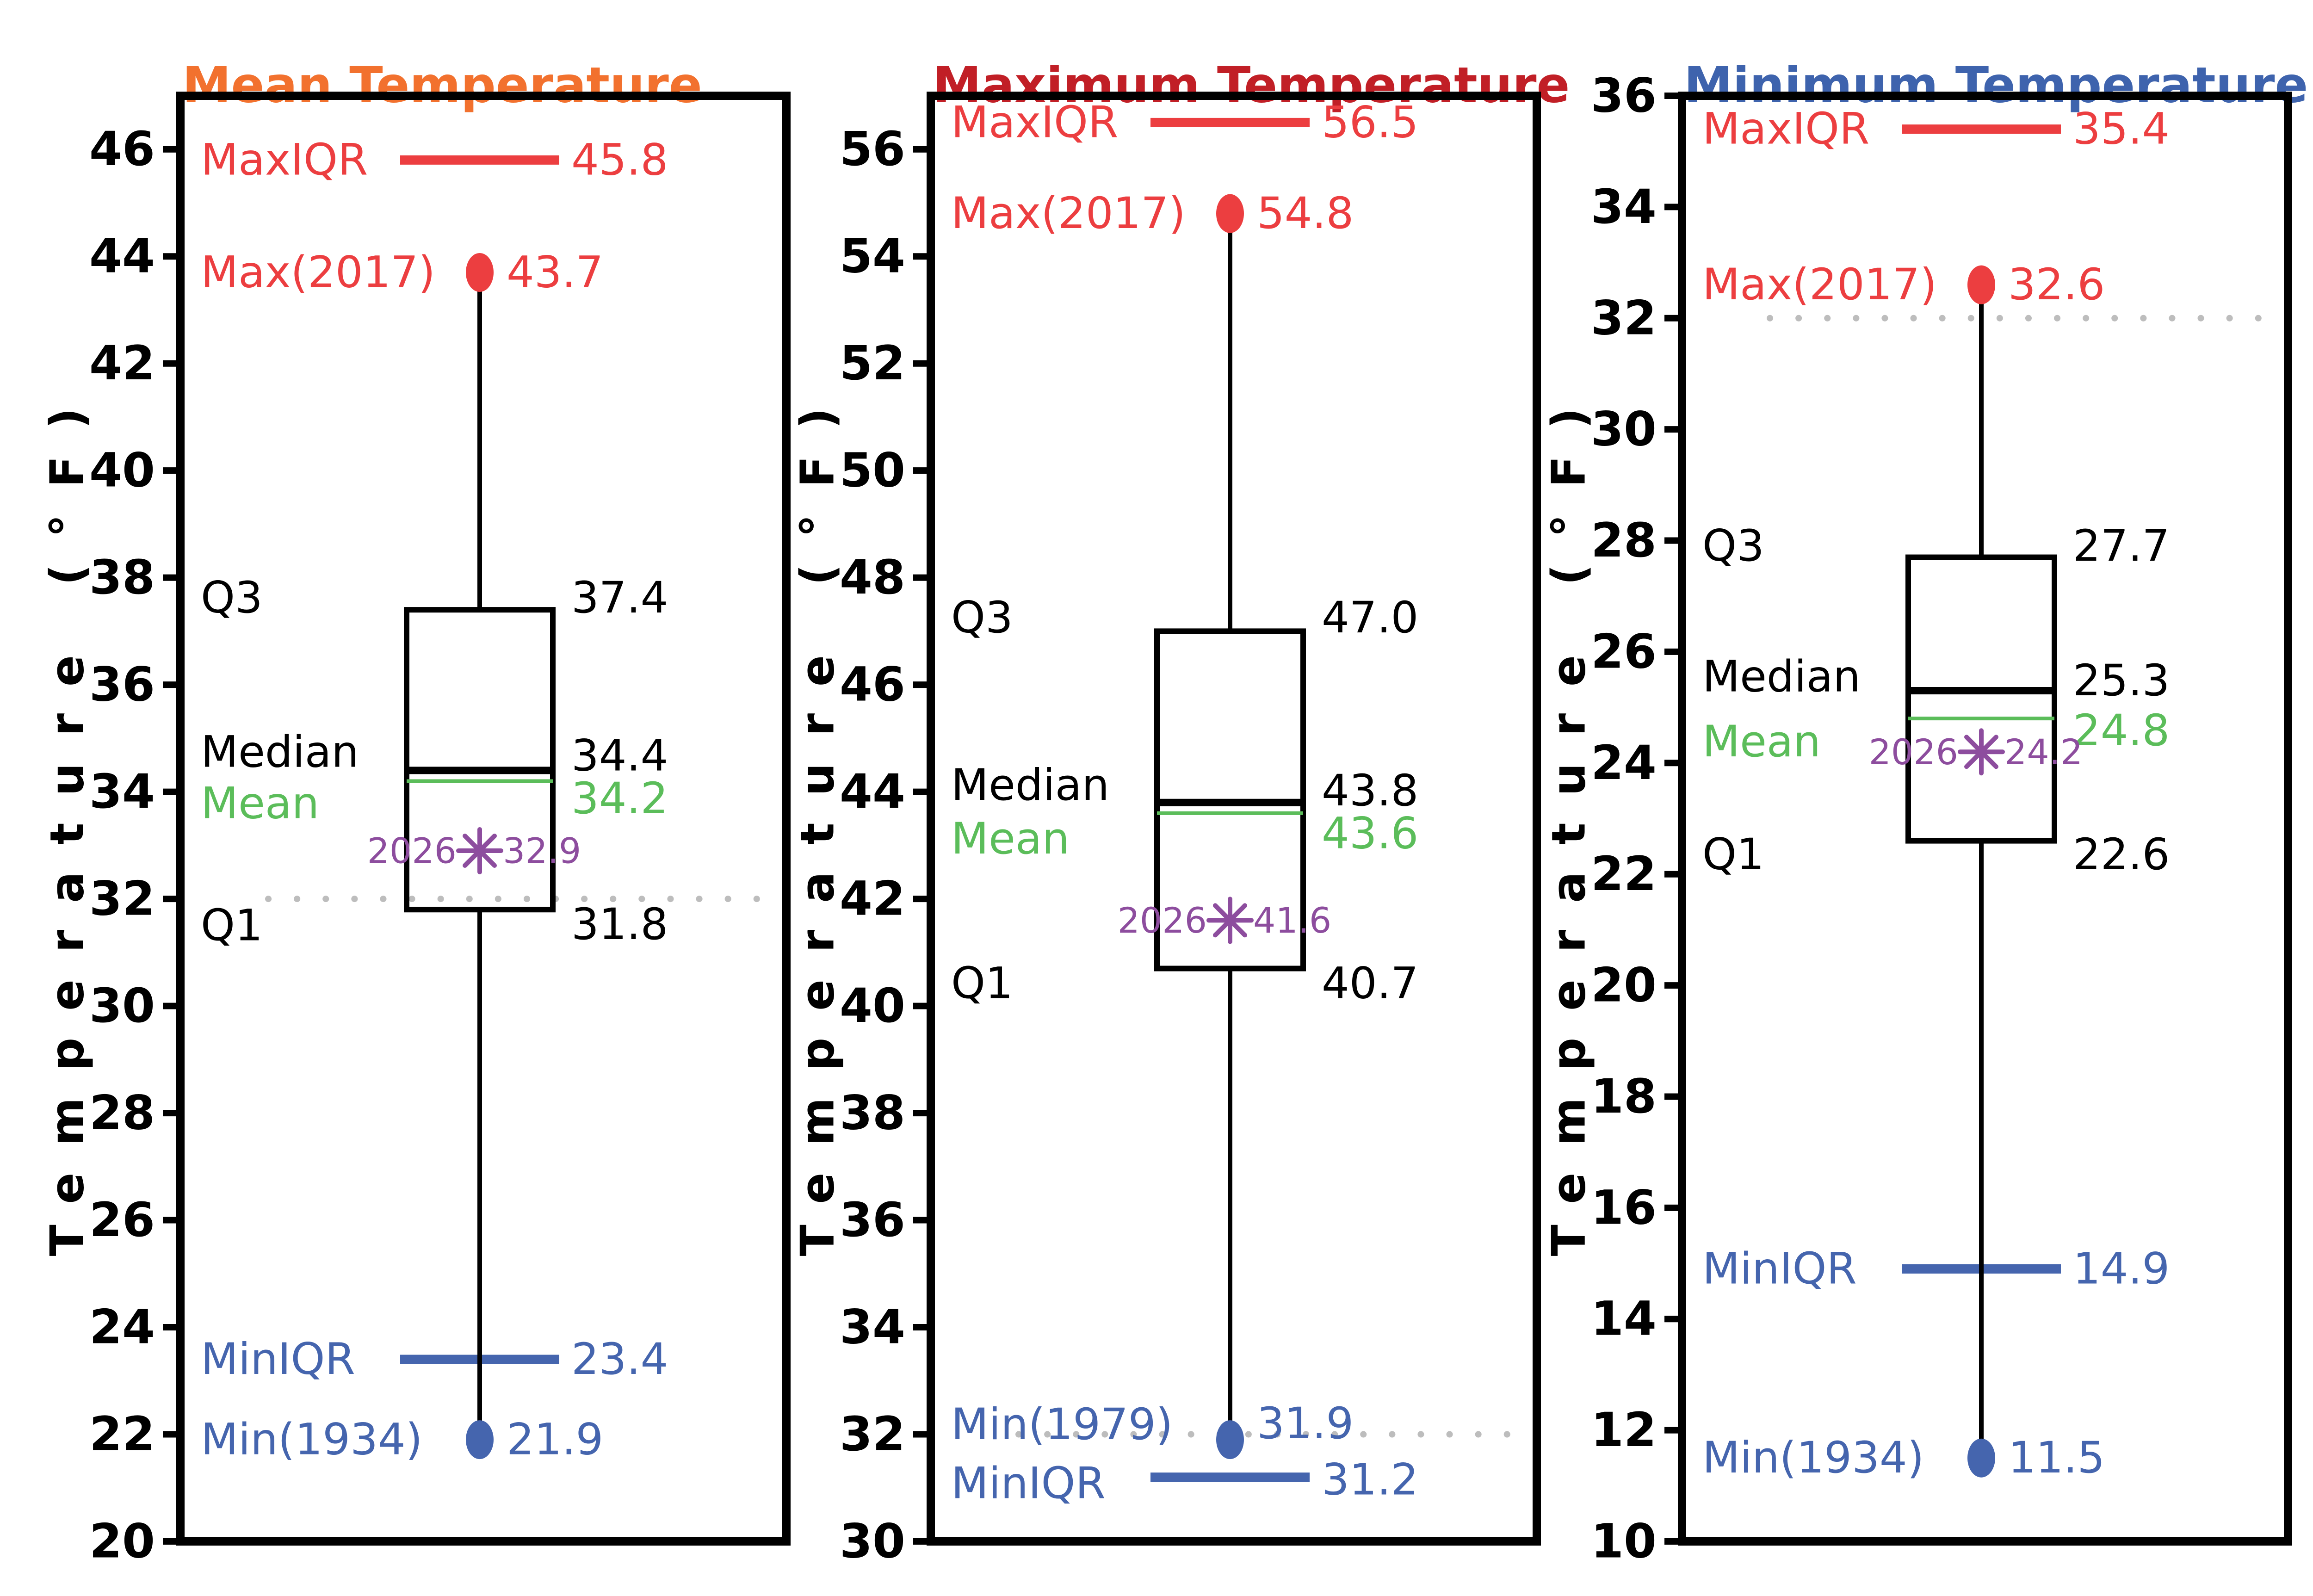 This screenshot has width=2313, height=1596. What do you see at coordinates (1370, 833) in the screenshot?
I see `value-mean: 43.6` at bounding box center [1370, 833].